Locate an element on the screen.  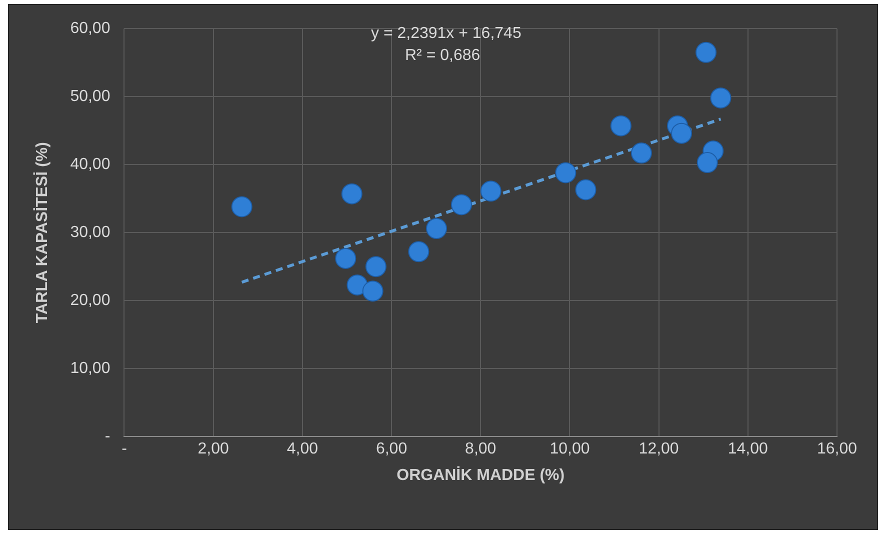
x-tick-label: 10,00 is located at coordinates (570, 449).